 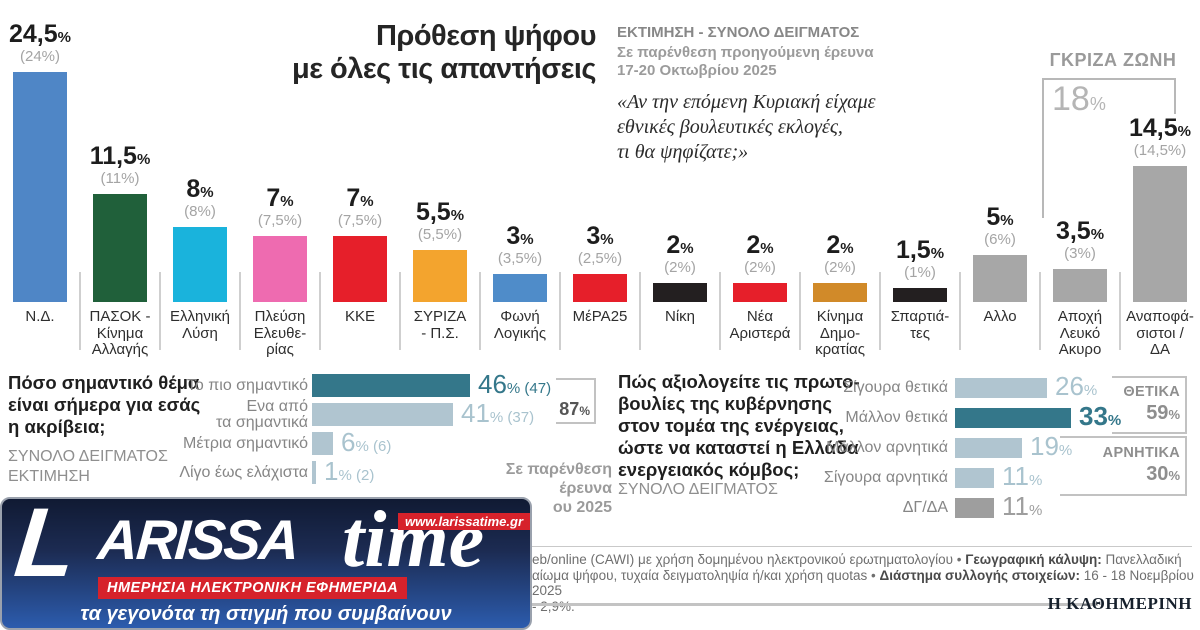 I want to click on party-name-label: Κίνημα Δημο- κρατίας, so click(x=840, y=333).